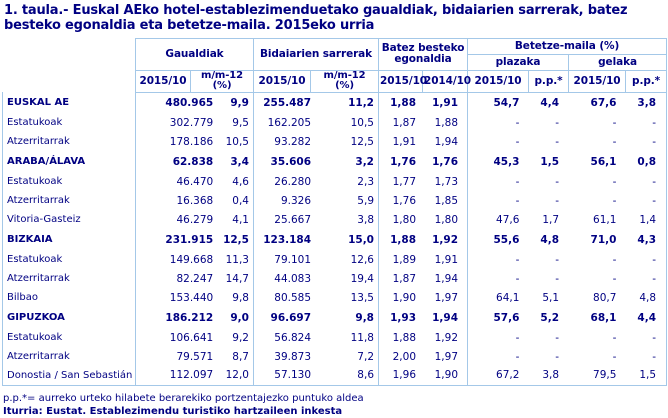 This screenshot has height=418, width=668. What do you see at coordinates (549, 81) in the screenshot?
I see `col-plazaka-pp: p.p.*` at bounding box center [549, 81].